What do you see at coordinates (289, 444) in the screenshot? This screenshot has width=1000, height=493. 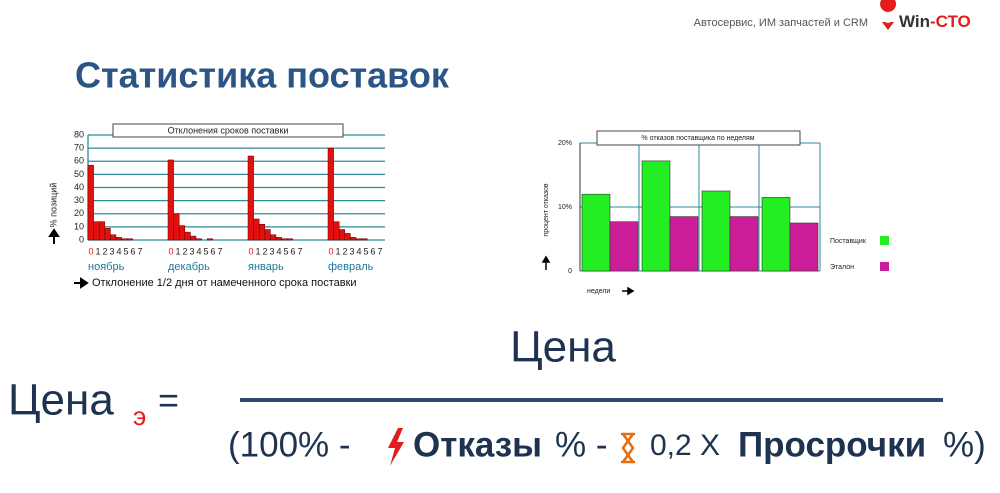 I see `formula-part: (100% -` at bounding box center [289, 444].